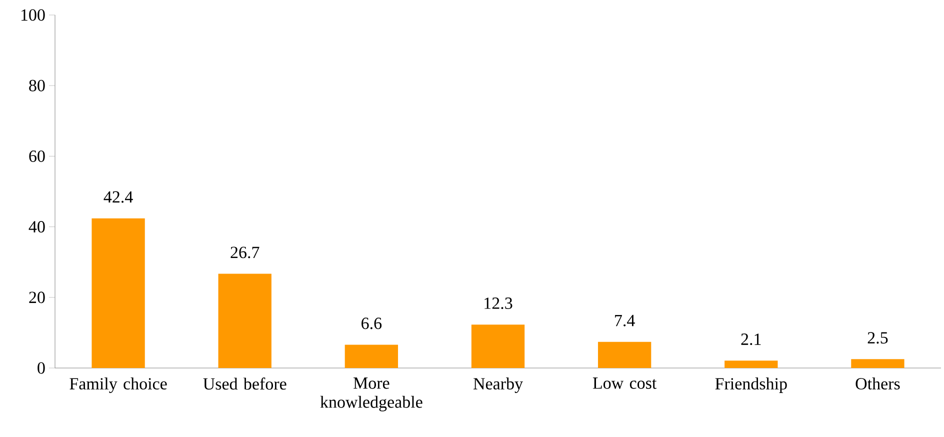  Describe the element at coordinates (41, 368) in the screenshot. I see `y-tick-label: 0` at that location.